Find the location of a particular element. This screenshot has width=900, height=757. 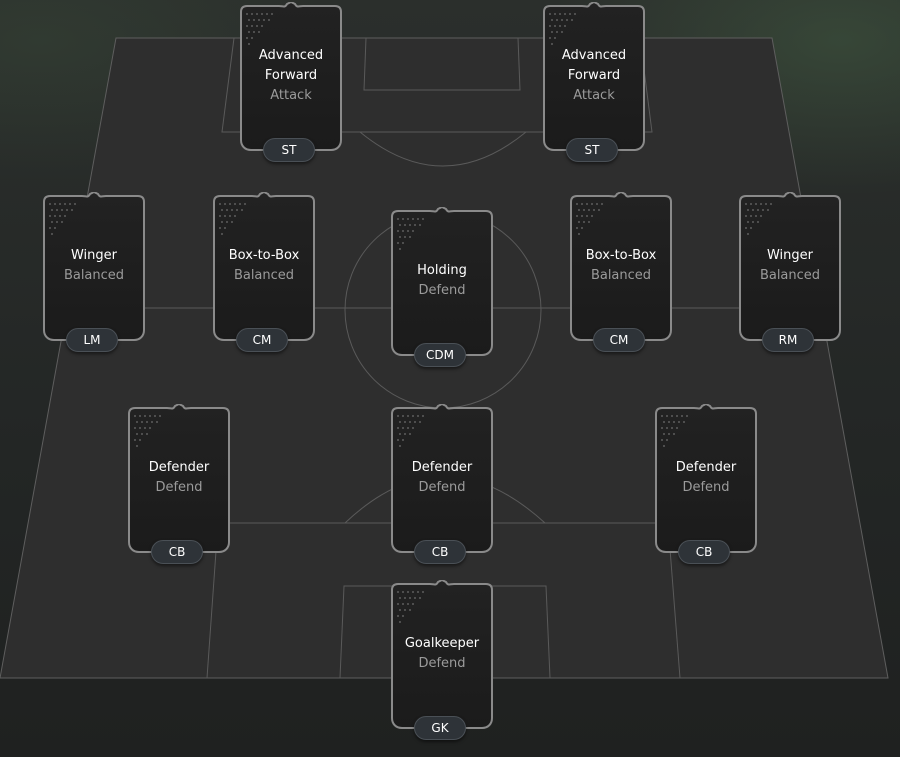

position-badge: CDM is located at coordinates (440, 355).